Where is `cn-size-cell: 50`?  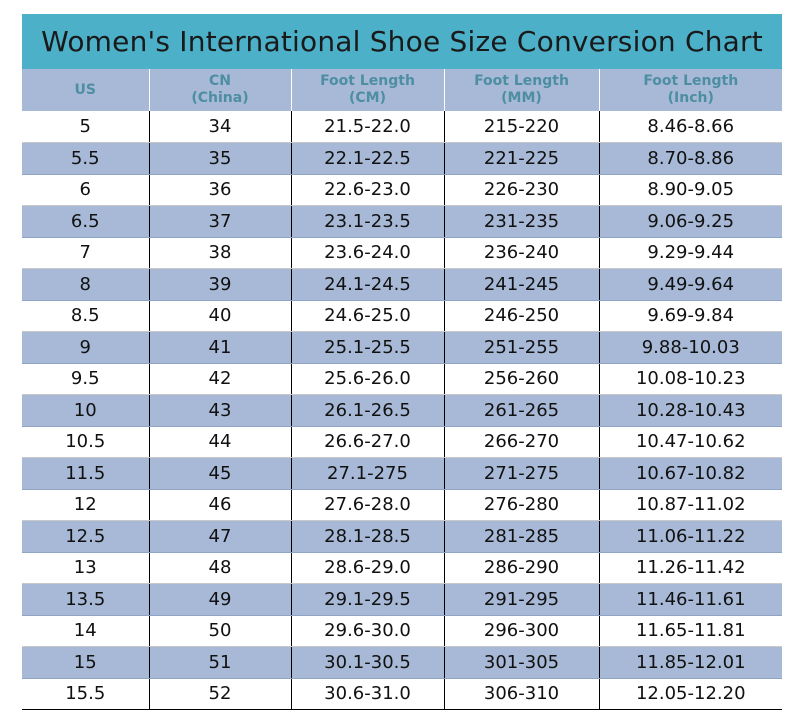 cn-size-cell: 50 is located at coordinates (220, 631).